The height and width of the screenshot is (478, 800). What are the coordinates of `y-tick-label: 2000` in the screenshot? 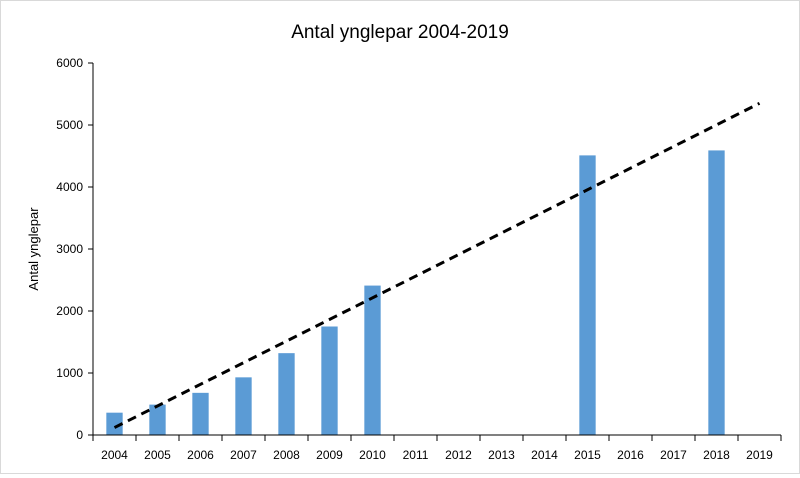 It's located at (69, 311).